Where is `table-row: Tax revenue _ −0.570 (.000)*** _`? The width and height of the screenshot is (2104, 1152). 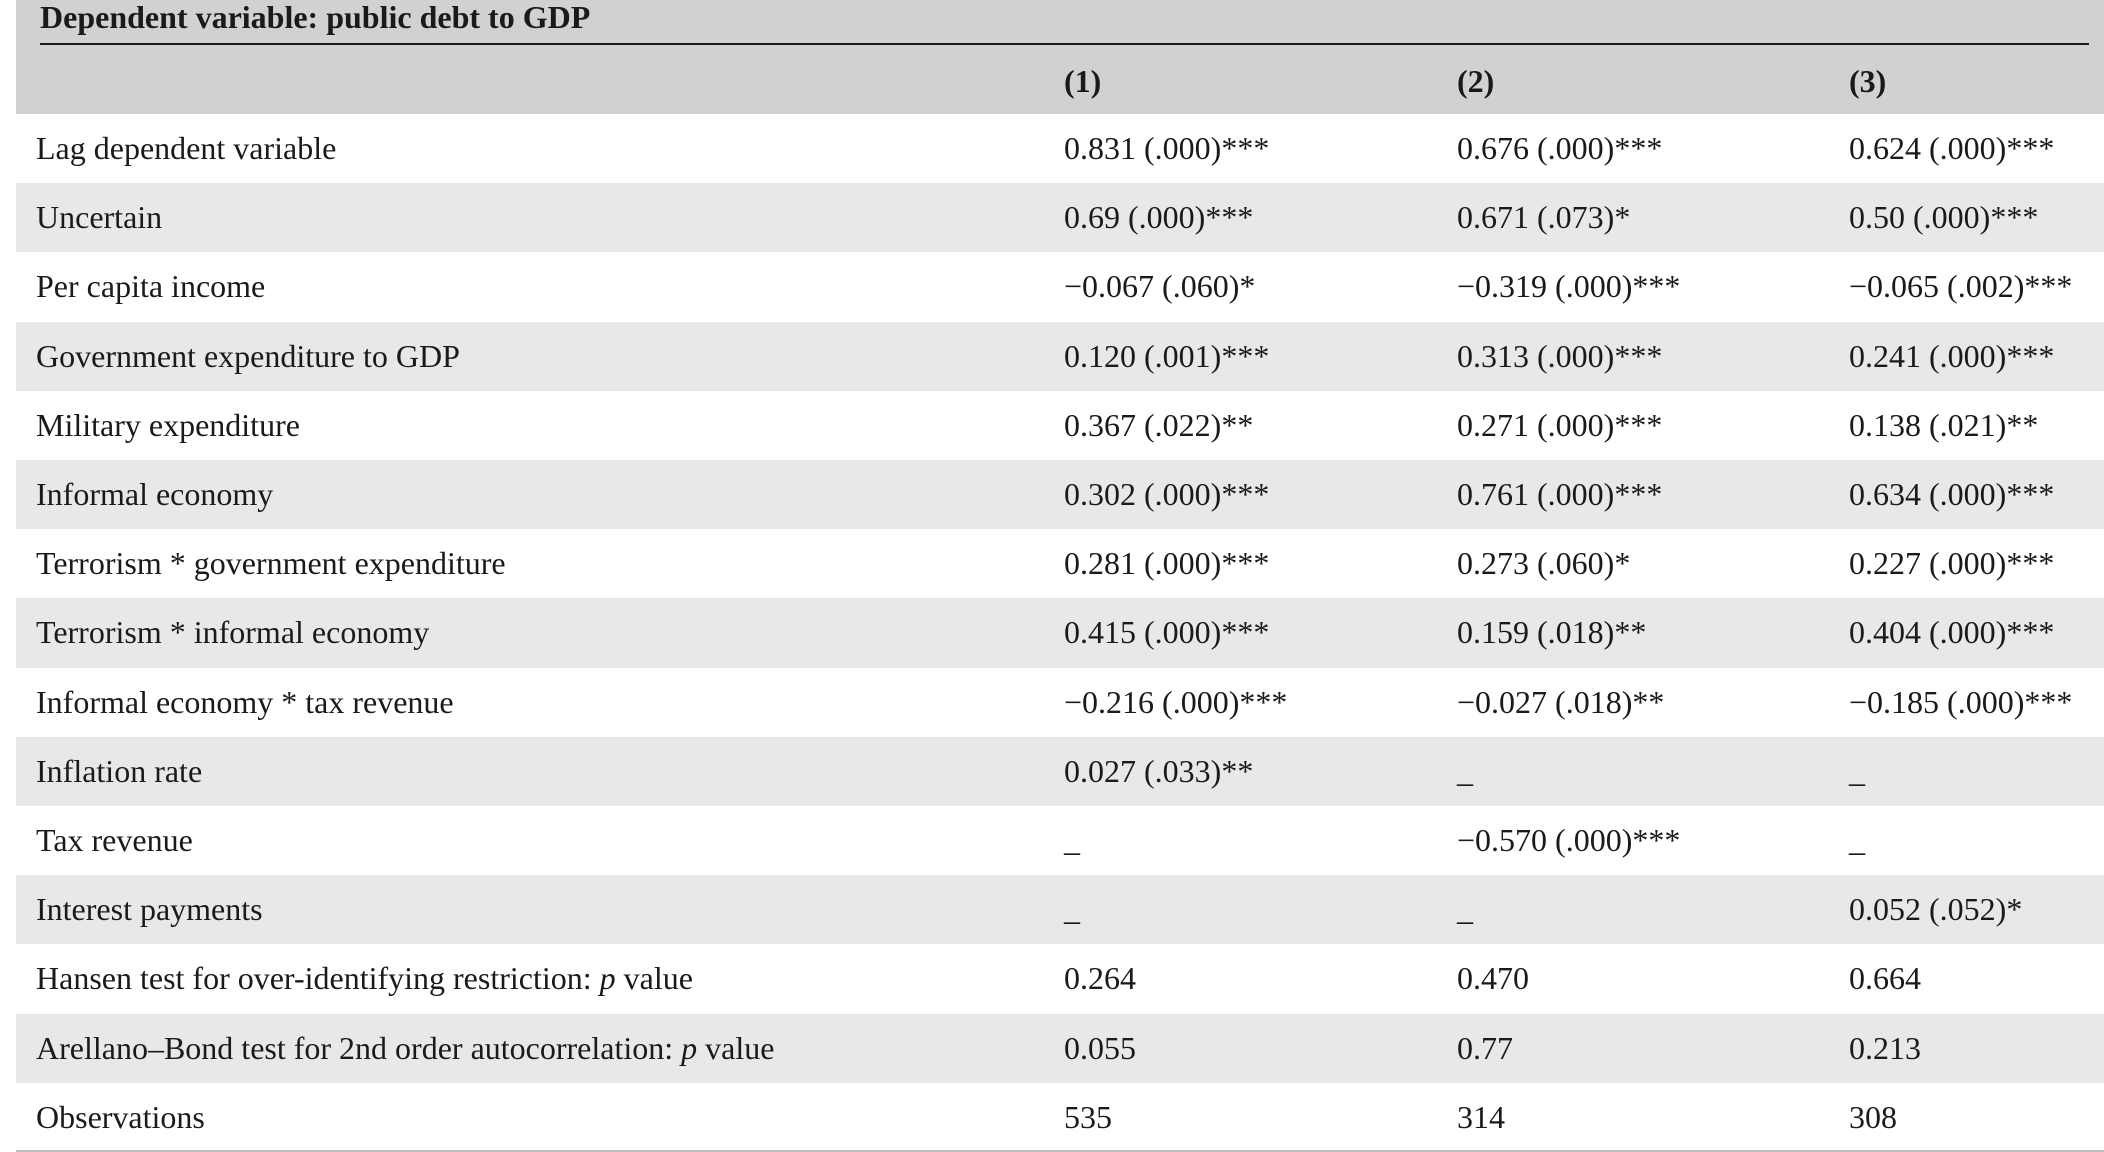 table-row: Tax revenue _ −0.570 (.000)*** _ is located at coordinates (1060, 840).